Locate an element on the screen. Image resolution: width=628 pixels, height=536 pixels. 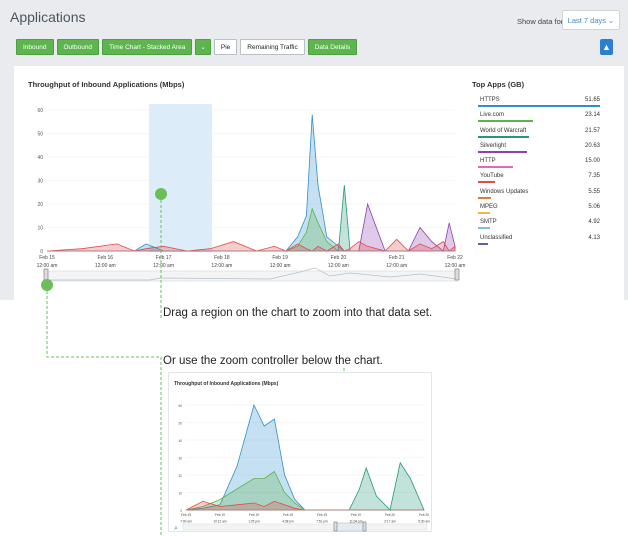
x-tick-time: 4:38 pm is located at coordinates (288, 521).